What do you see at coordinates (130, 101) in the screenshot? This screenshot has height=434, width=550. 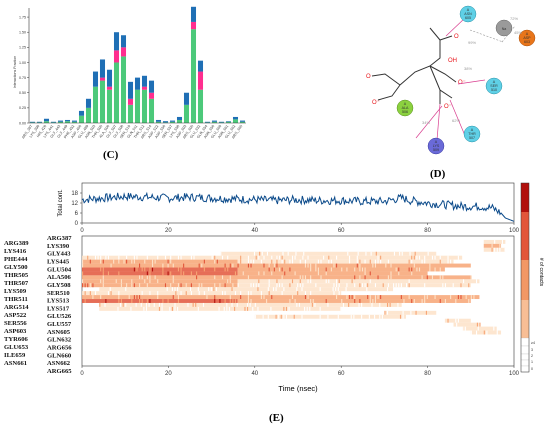 I see `bar-SER_510-s1` at bounding box center [130, 101].